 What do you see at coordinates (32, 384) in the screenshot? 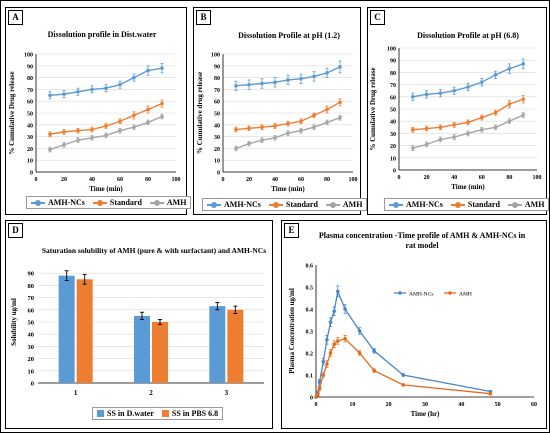
I see `y-tick-label: 0` at bounding box center [32, 384].